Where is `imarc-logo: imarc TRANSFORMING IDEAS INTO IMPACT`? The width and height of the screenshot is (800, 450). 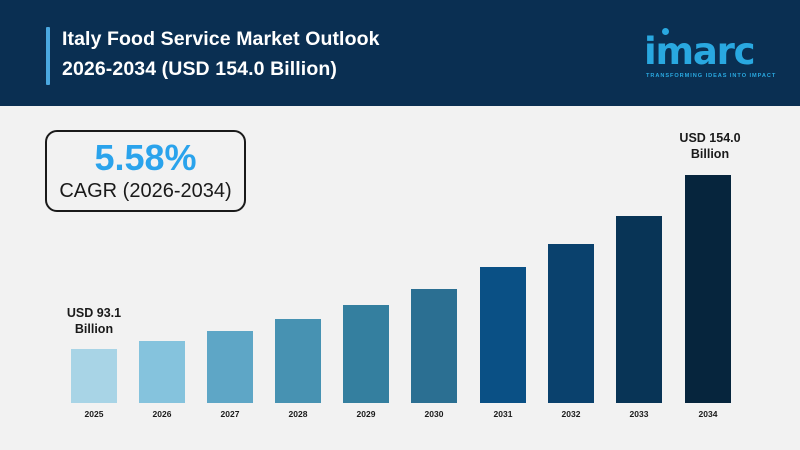 imarc-logo: imarc TRANSFORMING IDEAS INTO IMPACT is located at coordinates (710, 54).